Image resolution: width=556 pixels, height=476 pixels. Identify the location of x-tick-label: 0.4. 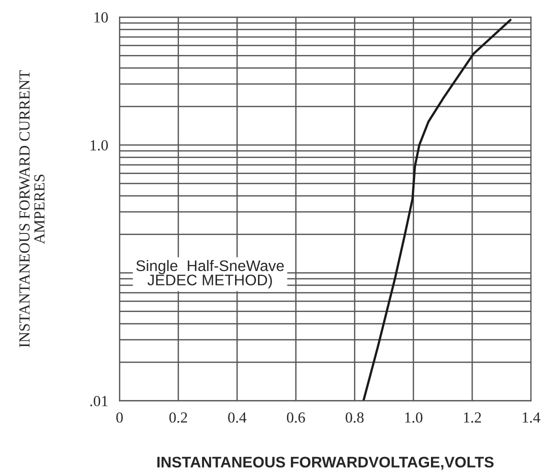
(237, 417).